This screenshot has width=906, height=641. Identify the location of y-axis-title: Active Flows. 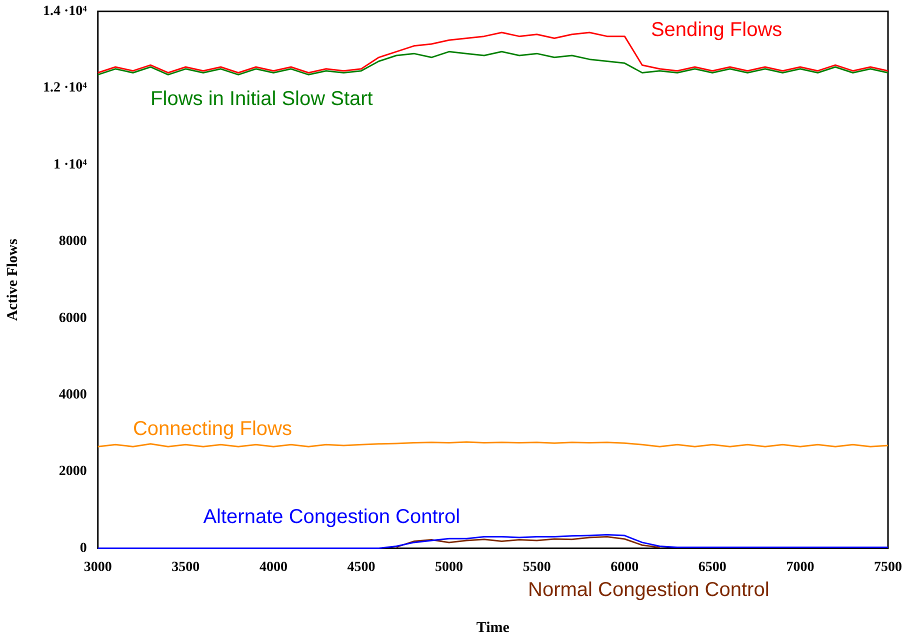
(12, 279).